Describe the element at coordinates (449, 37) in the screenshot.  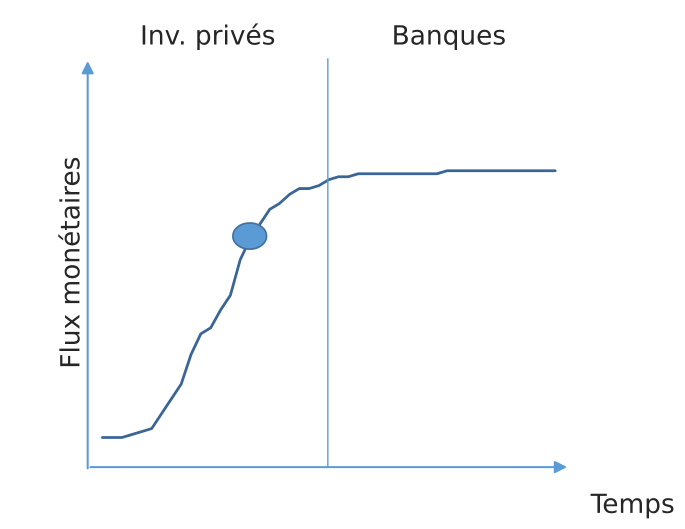
I see `text: Banques` at that location.